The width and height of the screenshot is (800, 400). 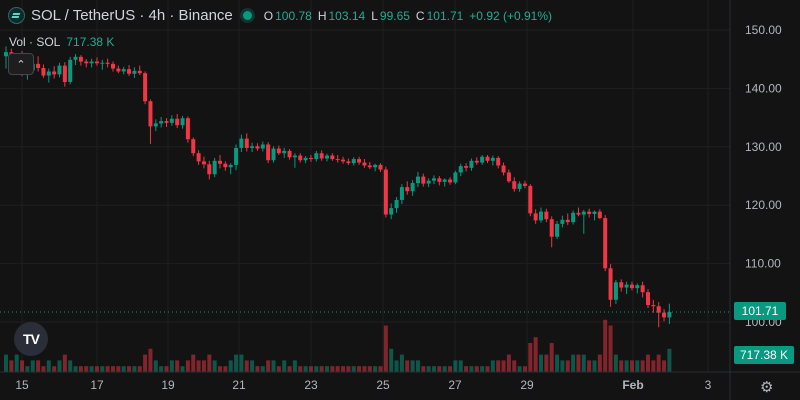 I want to click on price-tick-label: 140.00, so click(x=763, y=88).